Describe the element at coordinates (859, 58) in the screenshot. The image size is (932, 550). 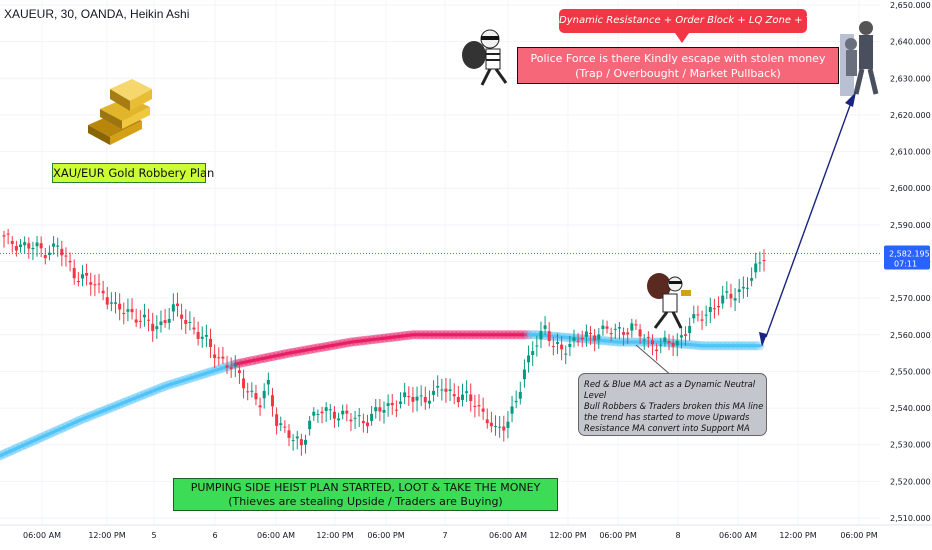
I see `police-officers-icon` at that location.